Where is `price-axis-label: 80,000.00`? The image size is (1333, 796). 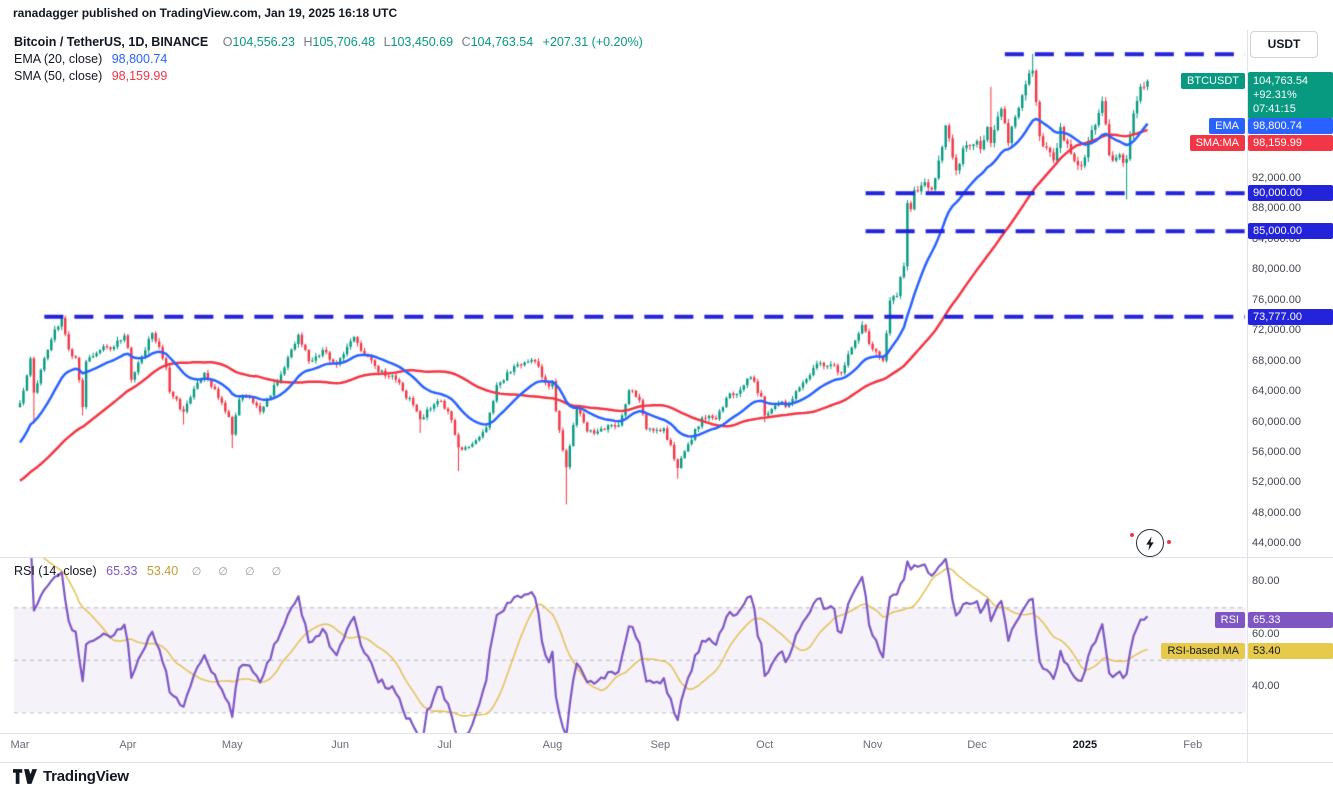
price-axis-label: 80,000.00 is located at coordinates (1276, 269).